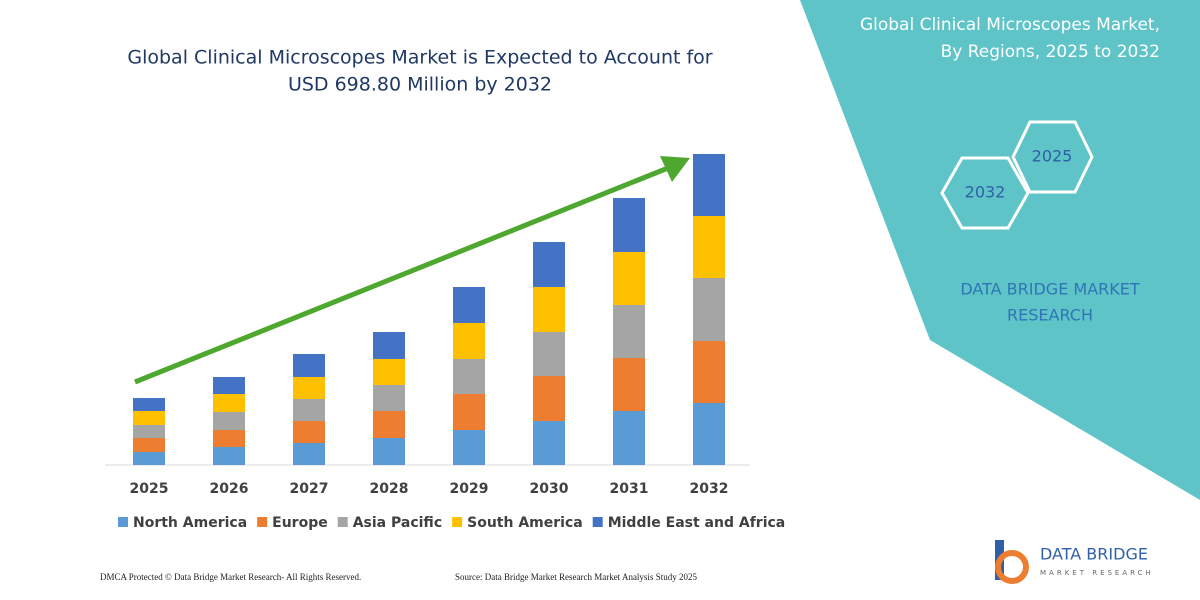  I want to click on legend-label: Middle East and Africa, so click(697, 523).